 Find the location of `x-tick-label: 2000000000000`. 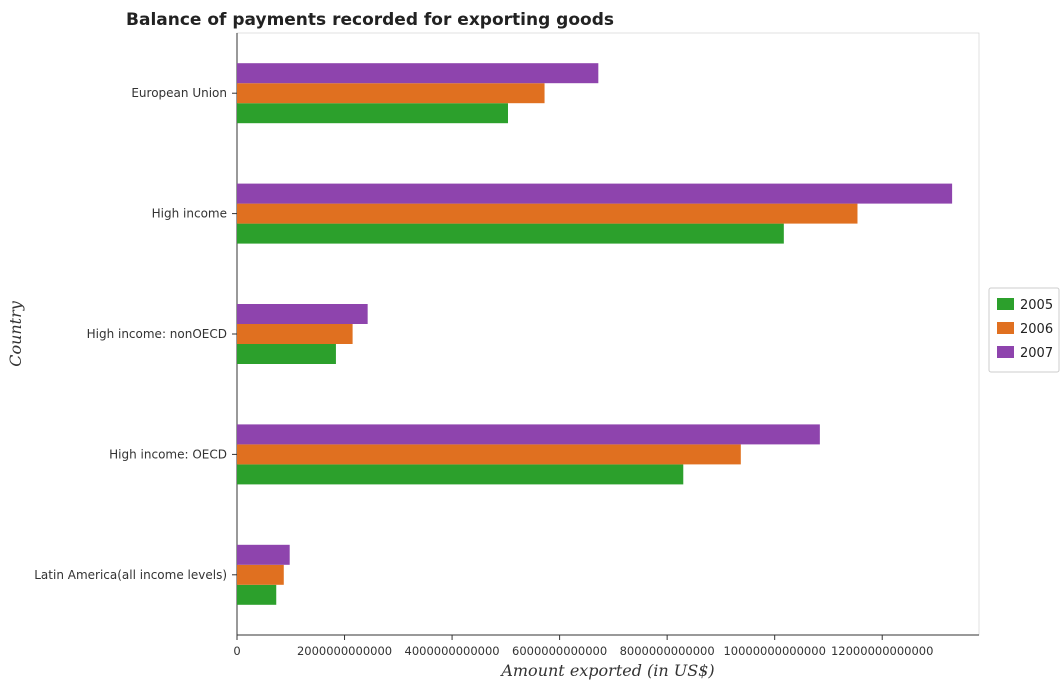

x-tick-label: 2000000000000 is located at coordinates (344, 651).